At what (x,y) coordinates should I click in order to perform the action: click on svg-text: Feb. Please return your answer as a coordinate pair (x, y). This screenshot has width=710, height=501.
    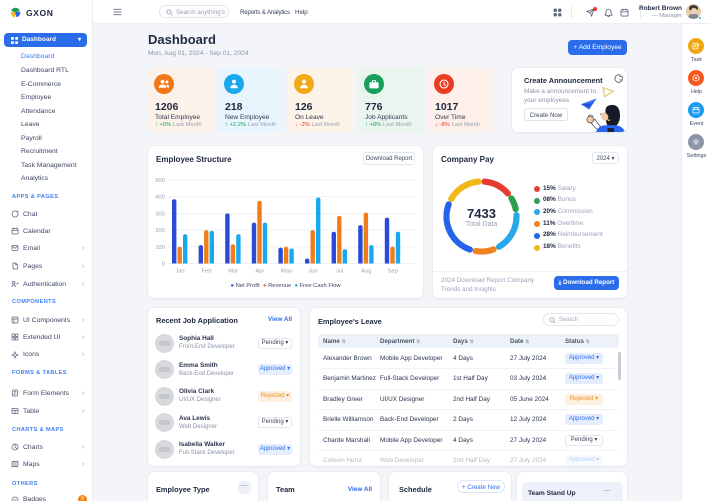
    Looking at the image, I should click on (207, 272).